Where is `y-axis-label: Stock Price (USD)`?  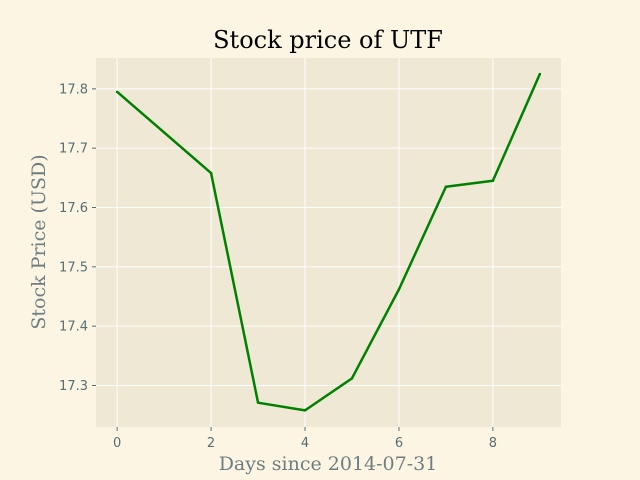 y-axis-label: Stock Price (USD) is located at coordinates (39, 241).